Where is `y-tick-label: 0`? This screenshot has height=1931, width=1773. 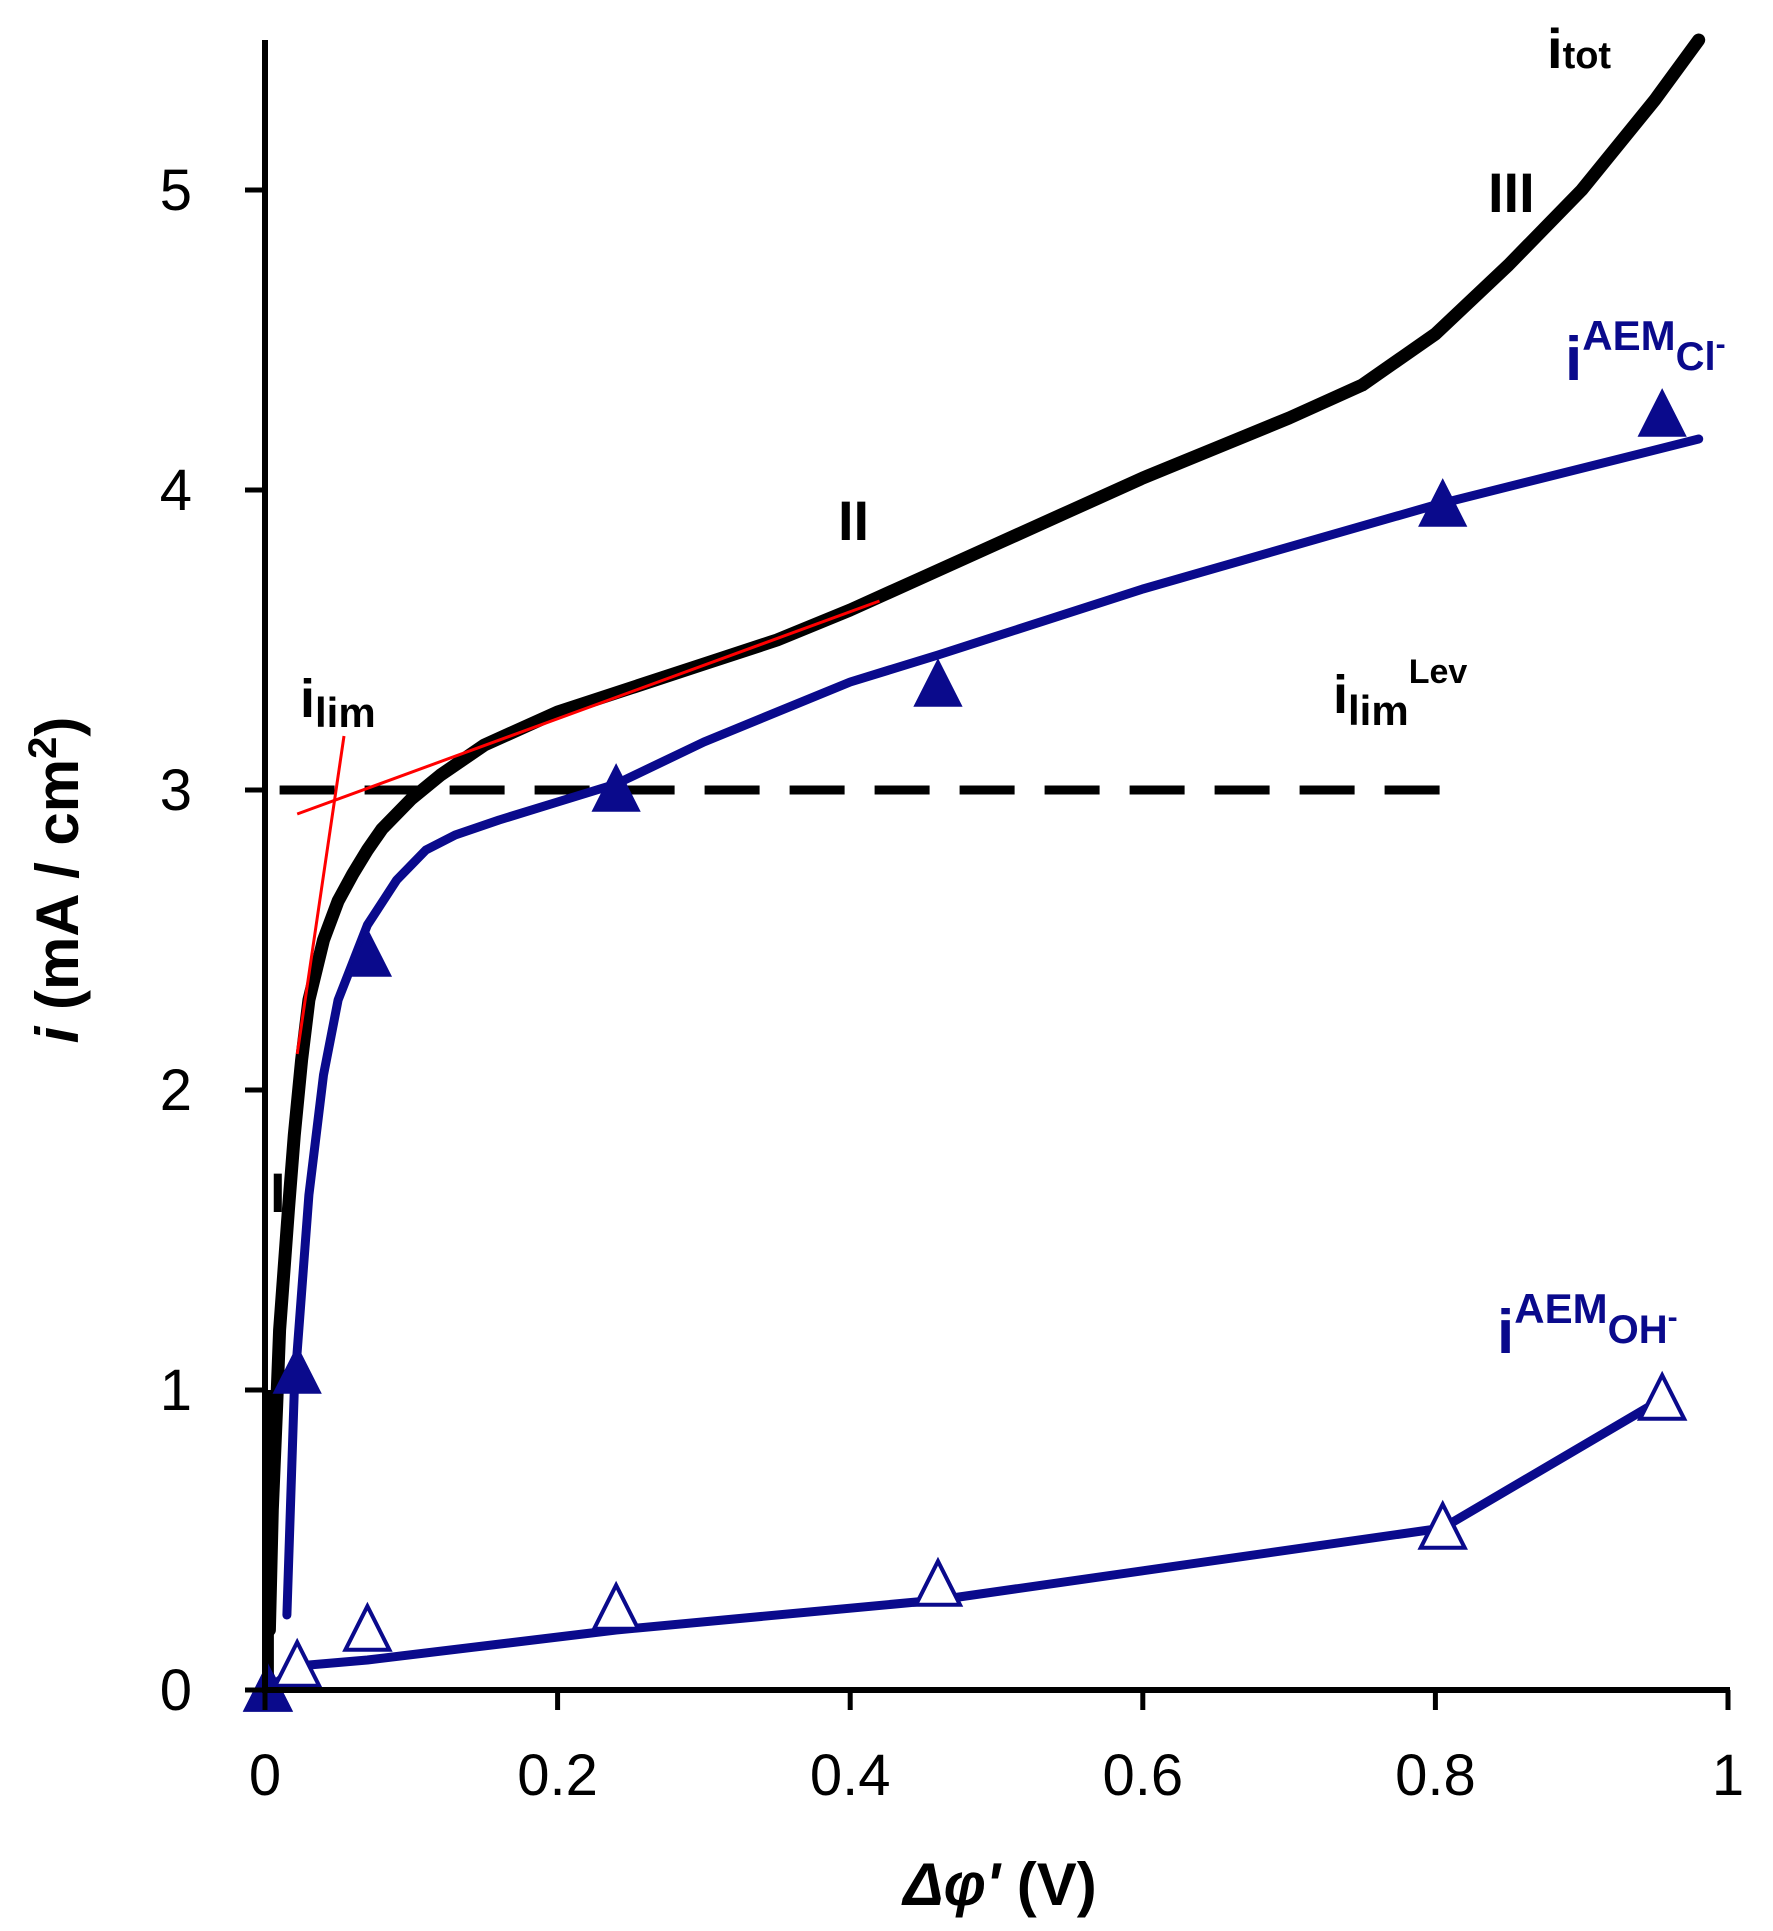
y-tick-label: 0 is located at coordinates (176, 1690).